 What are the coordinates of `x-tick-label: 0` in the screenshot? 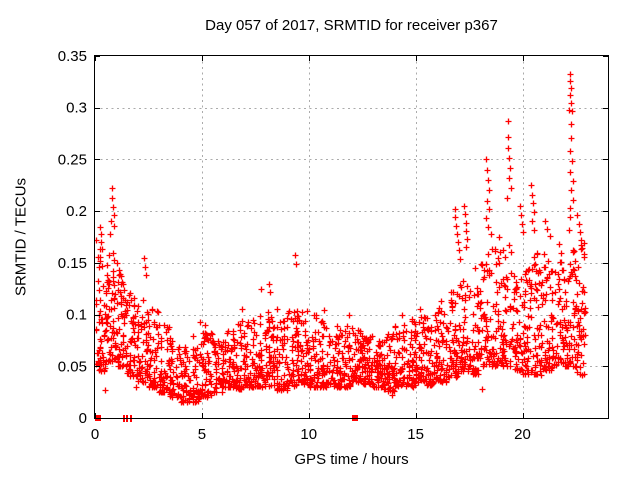 It's located at (95, 434).